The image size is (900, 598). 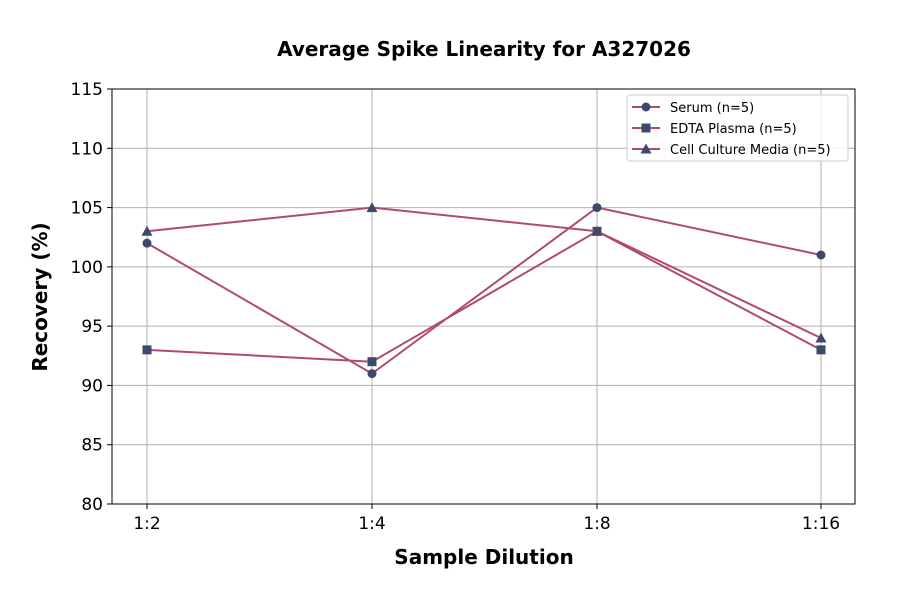 I want to click on y-axis-label: Recovery (%), so click(x=40, y=296).